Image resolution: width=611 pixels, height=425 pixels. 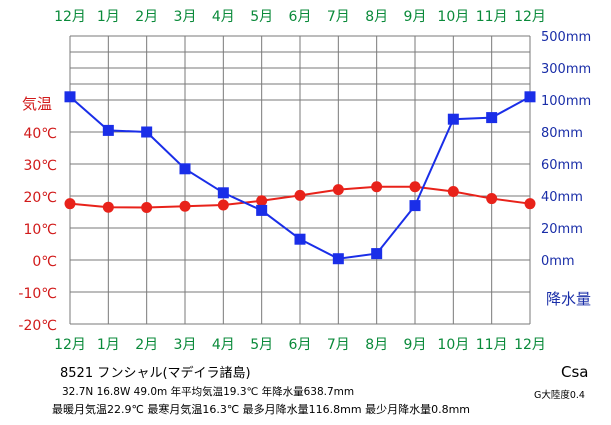 What do you see at coordinates (44, 262) in the screenshot?
I see `temperature-tick-label: 0℃` at bounding box center [44, 262].